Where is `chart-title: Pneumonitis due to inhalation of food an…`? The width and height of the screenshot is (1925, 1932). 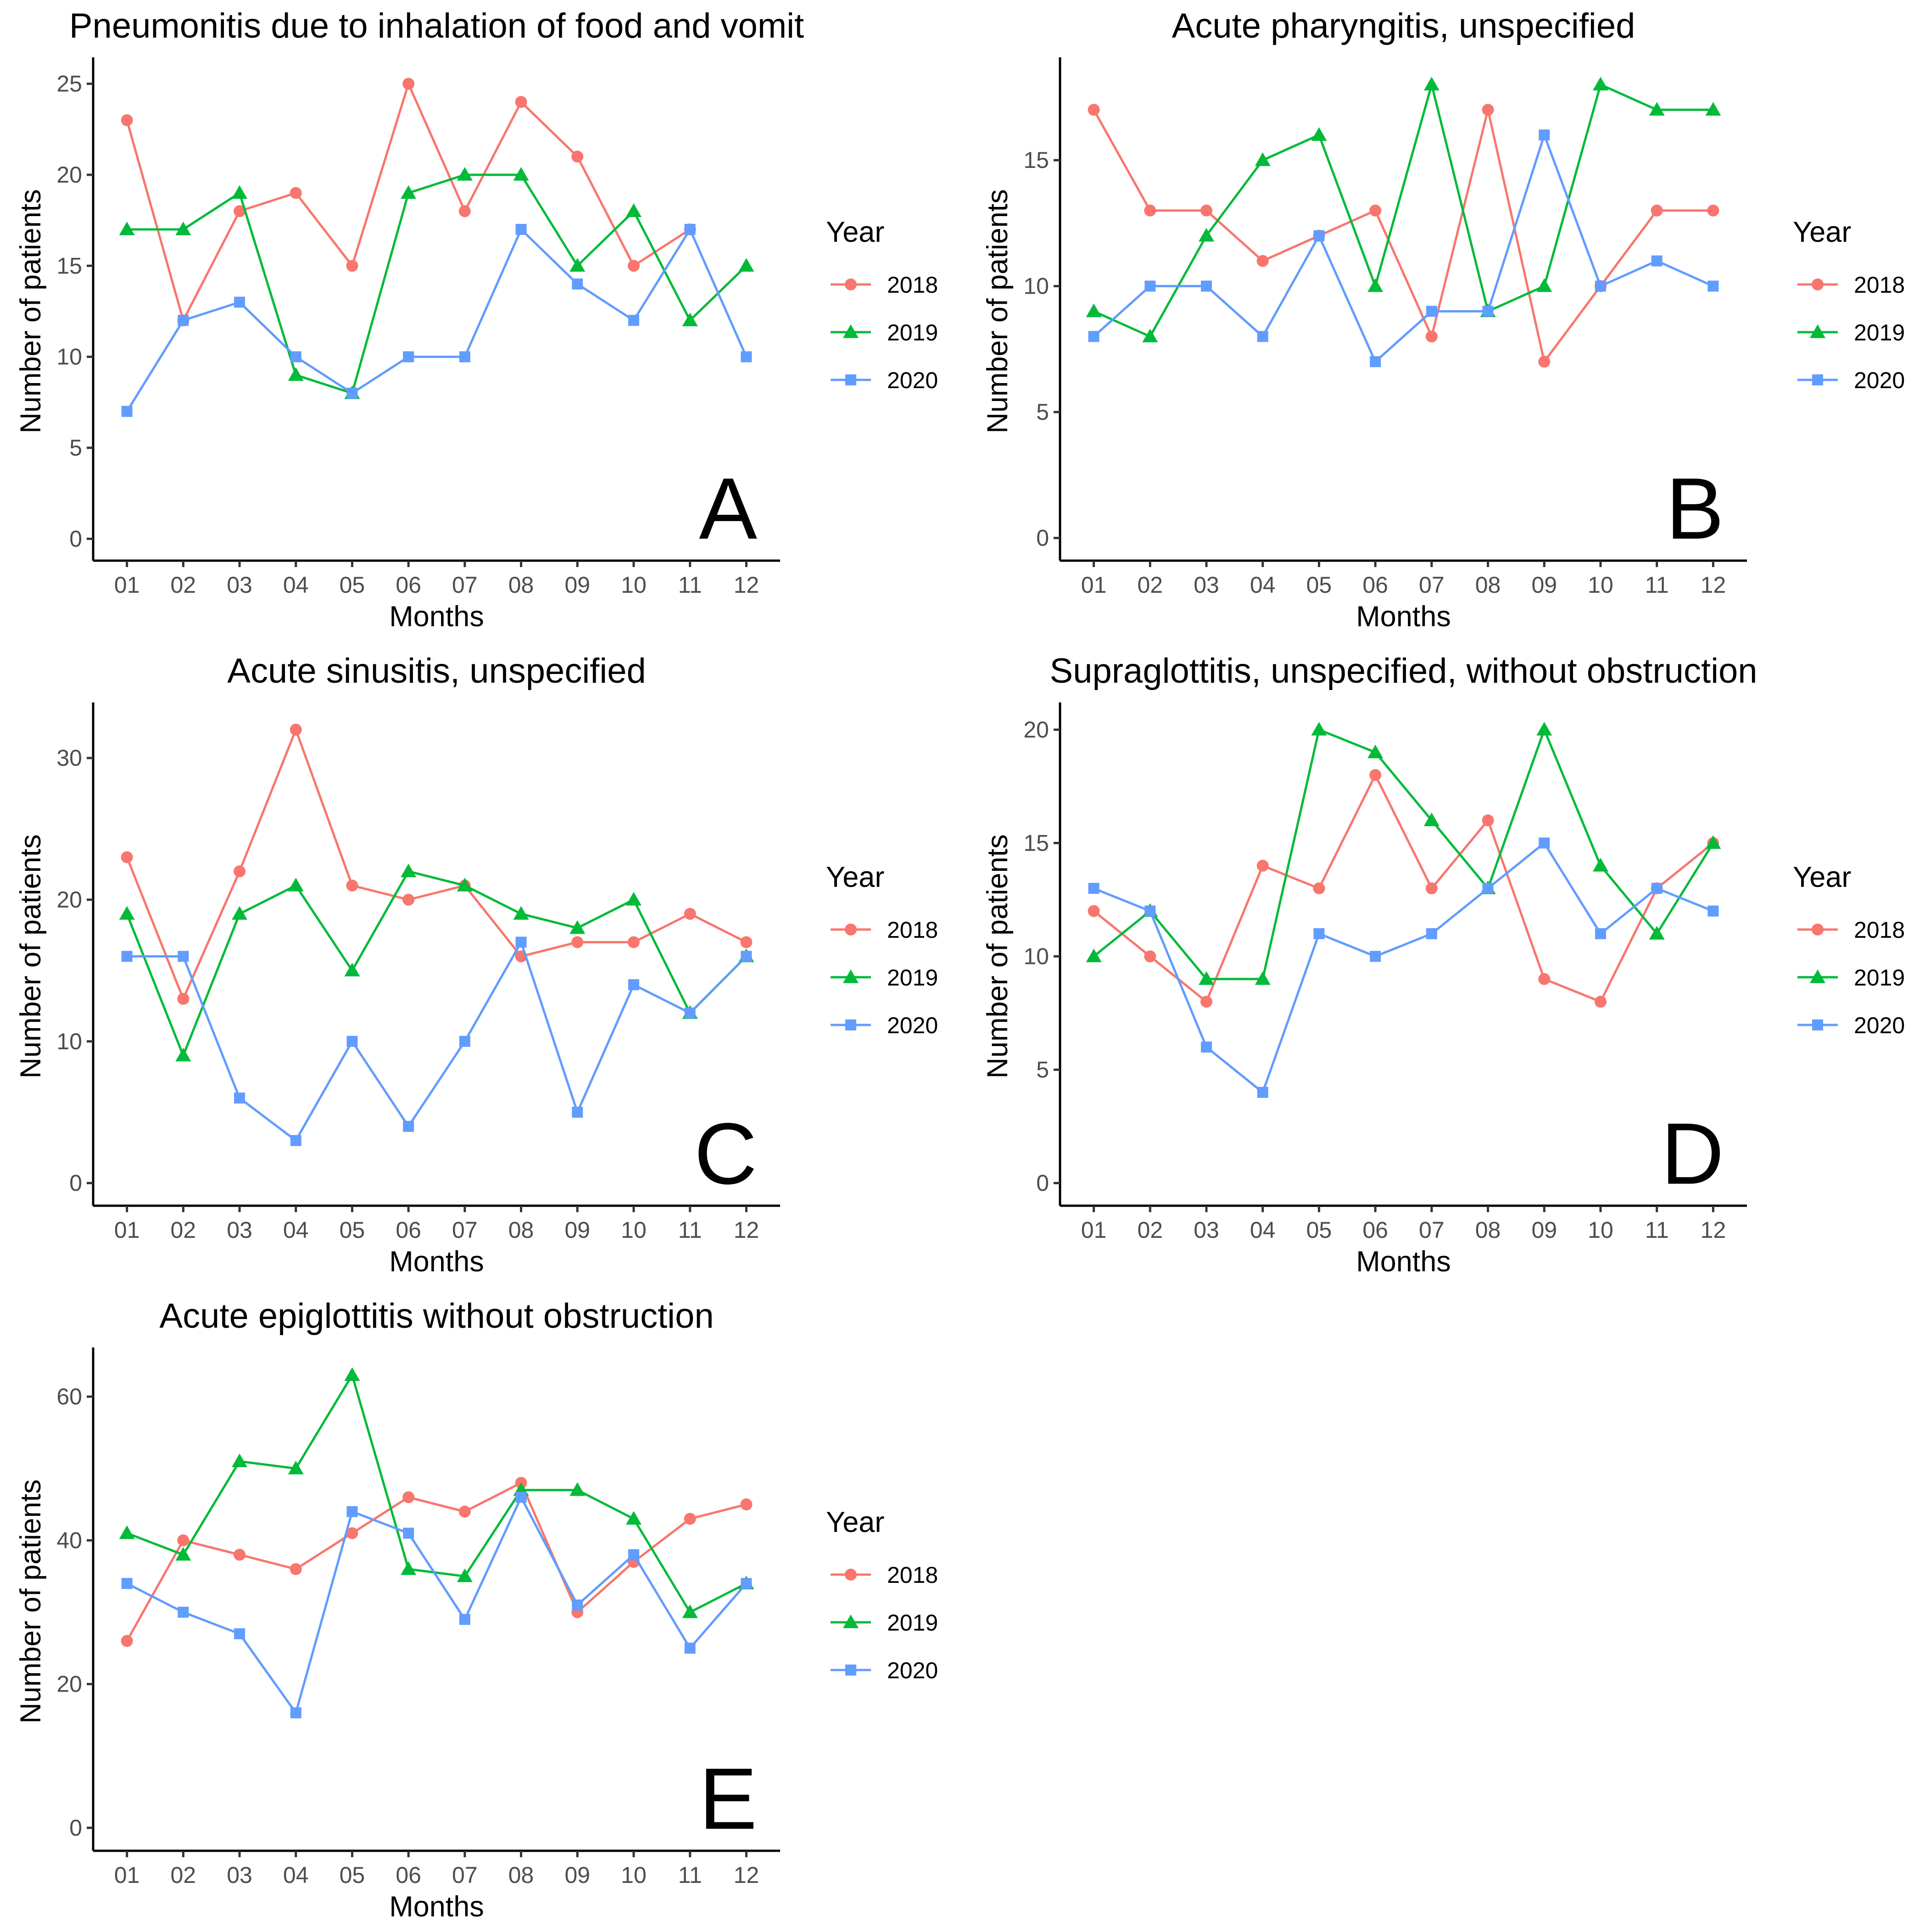
chart-title: Pneumonitis due to inhalation of food an… is located at coordinates (436, 25).